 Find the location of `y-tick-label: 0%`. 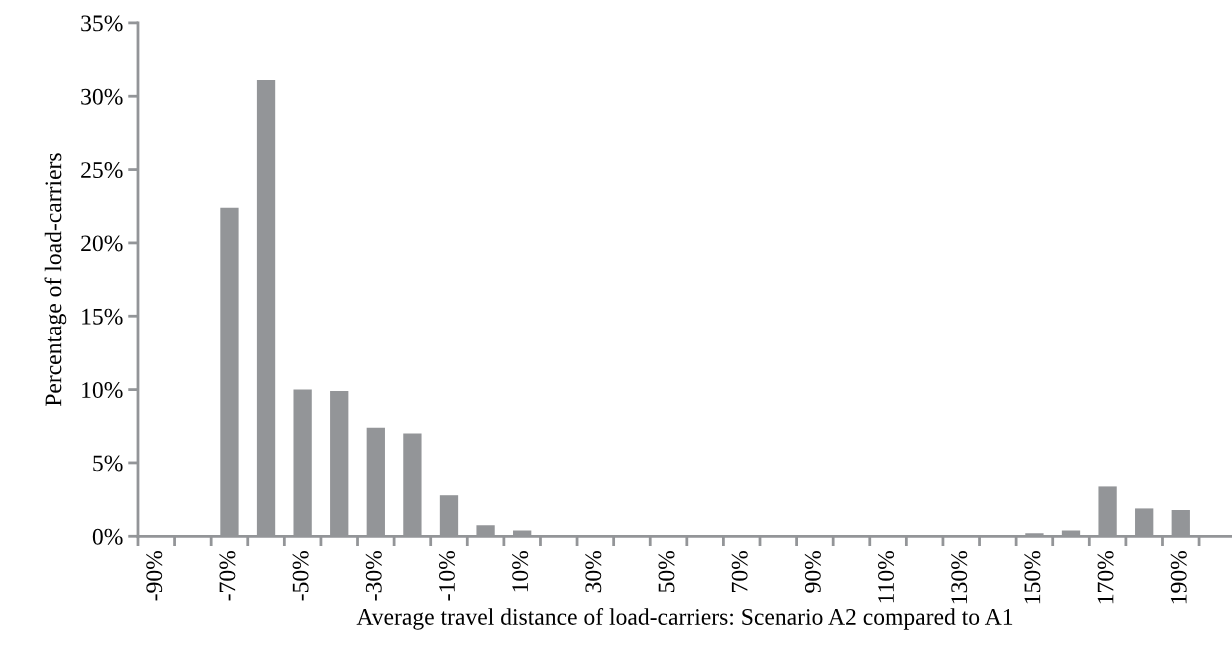

y-tick-label: 0% is located at coordinates (107, 536).